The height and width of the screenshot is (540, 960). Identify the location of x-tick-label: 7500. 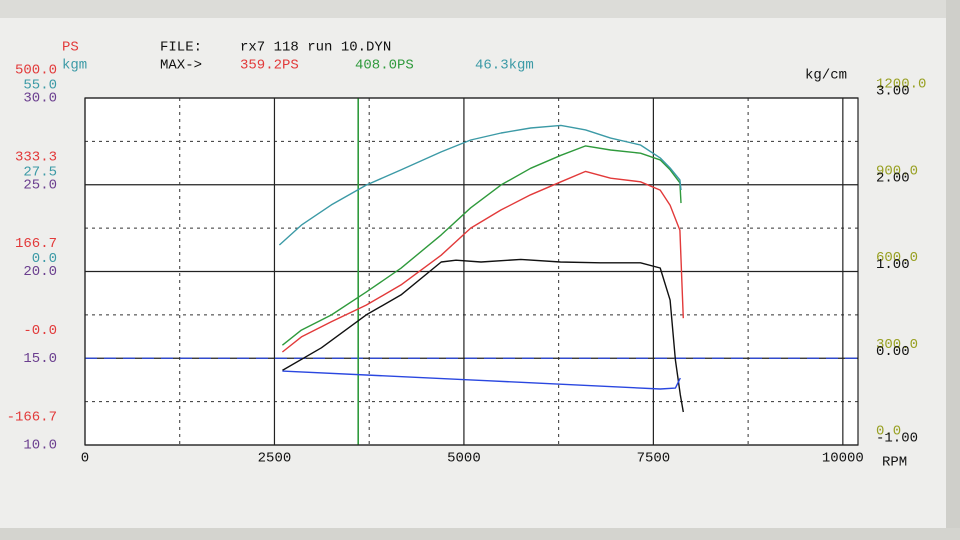
(654, 459).